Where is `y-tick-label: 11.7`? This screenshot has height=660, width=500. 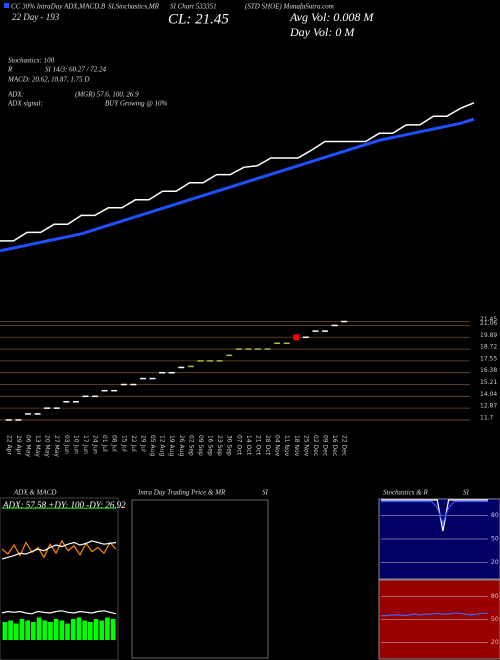
y-tick-label: 11.7 is located at coordinates (487, 417).